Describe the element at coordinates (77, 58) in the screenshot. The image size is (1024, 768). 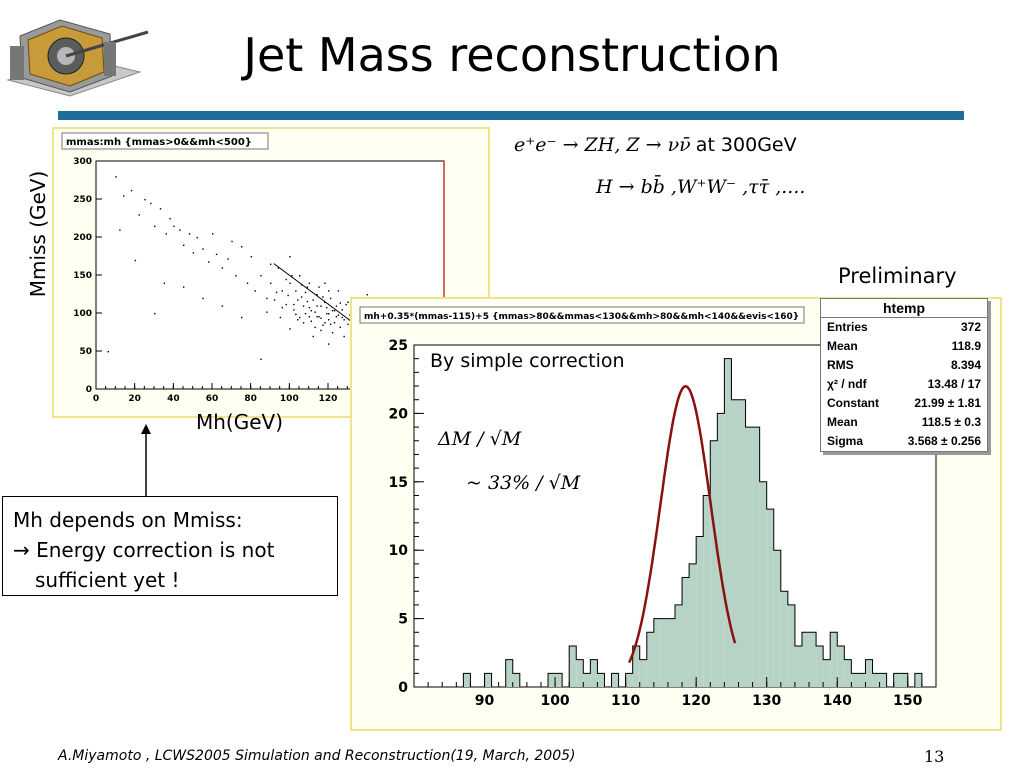
I see `detector-illustration-icon` at that location.